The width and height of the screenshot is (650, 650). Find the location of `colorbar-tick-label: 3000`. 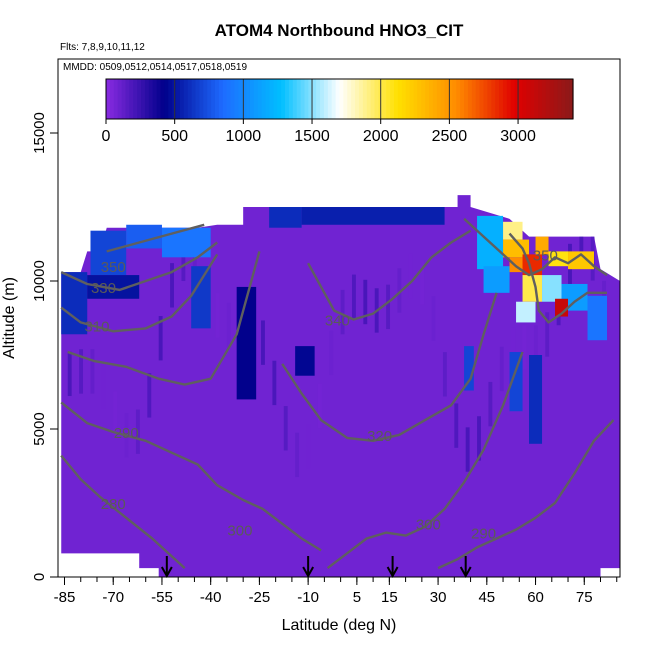

colorbar-tick-label: 3000 is located at coordinates (518, 136).